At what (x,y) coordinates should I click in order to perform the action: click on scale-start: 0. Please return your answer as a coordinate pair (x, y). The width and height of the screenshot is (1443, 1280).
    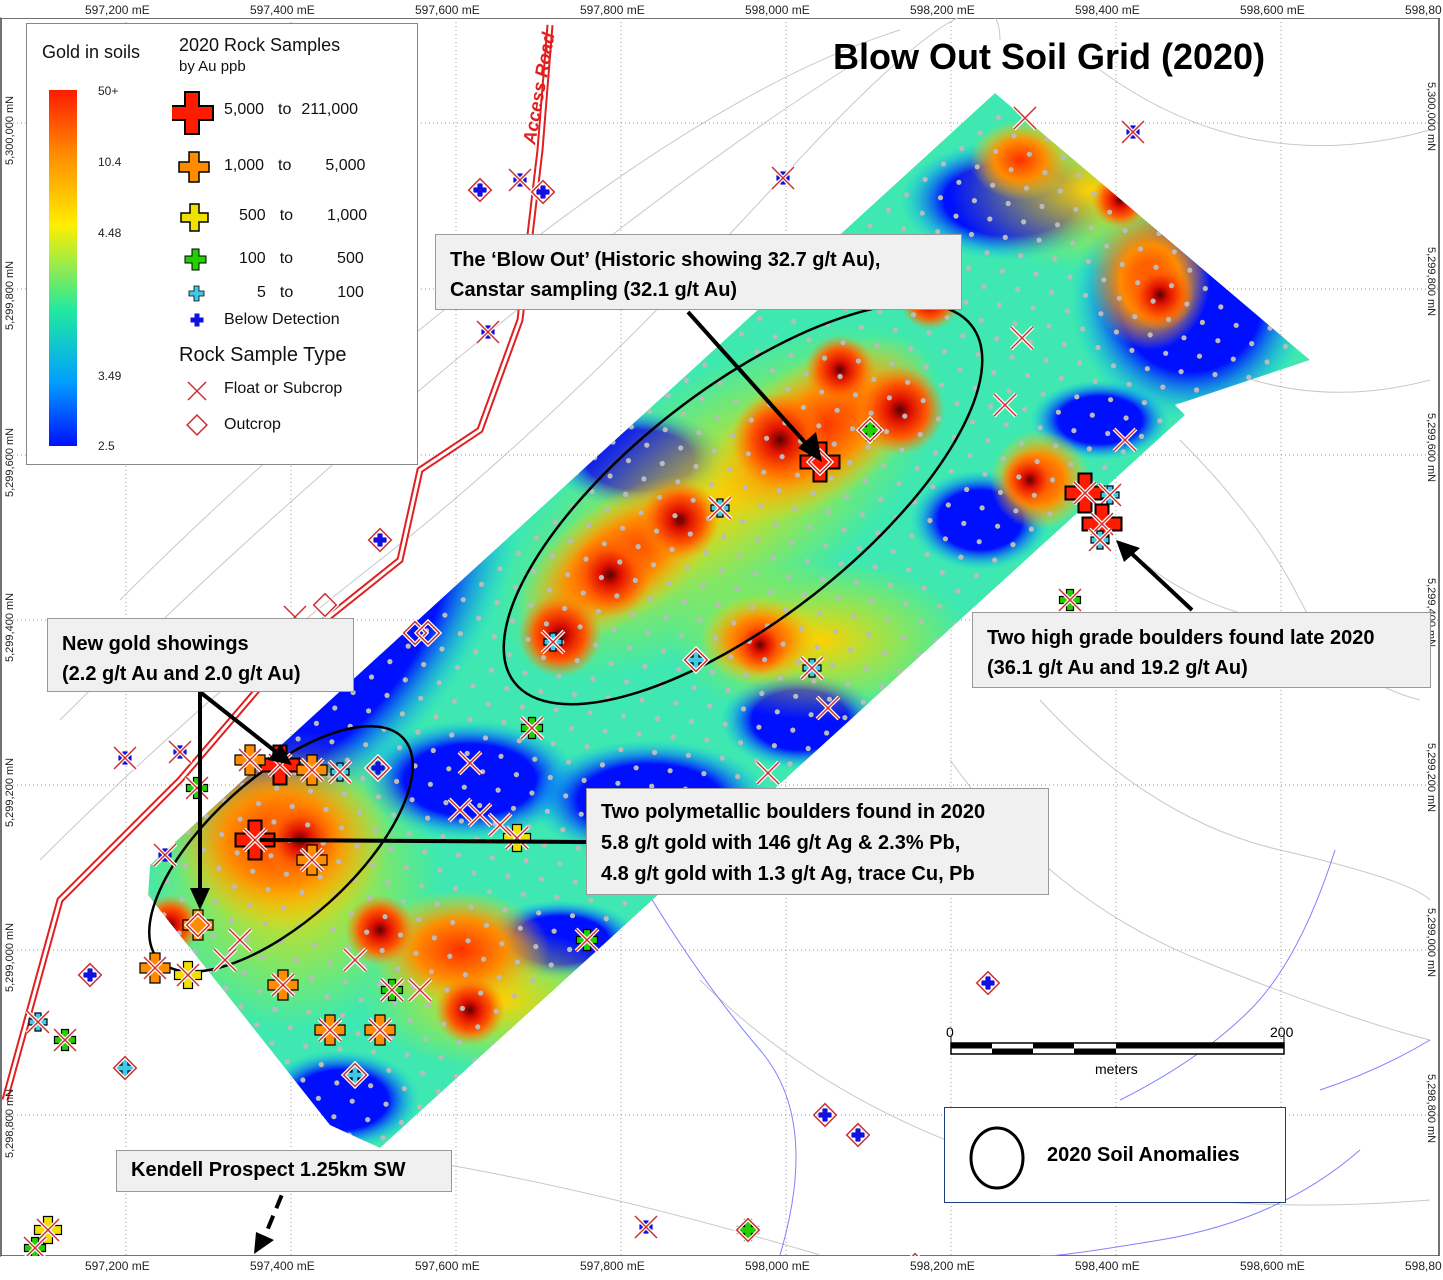
    Looking at the image, I should click on (950, 1032).